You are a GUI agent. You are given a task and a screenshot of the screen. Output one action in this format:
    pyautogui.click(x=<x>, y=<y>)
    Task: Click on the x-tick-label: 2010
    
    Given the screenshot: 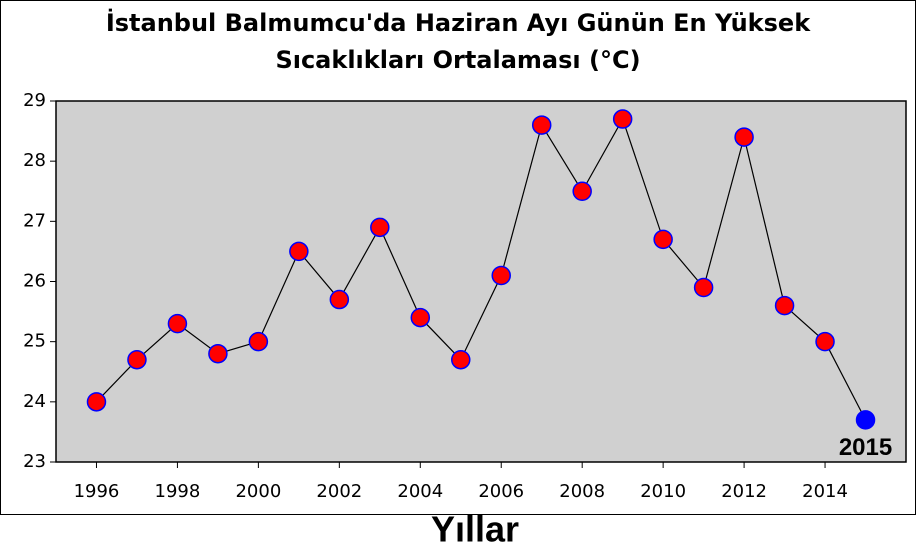 What is the action you would take?
    pyautogui.click(x=663, y=491)
    